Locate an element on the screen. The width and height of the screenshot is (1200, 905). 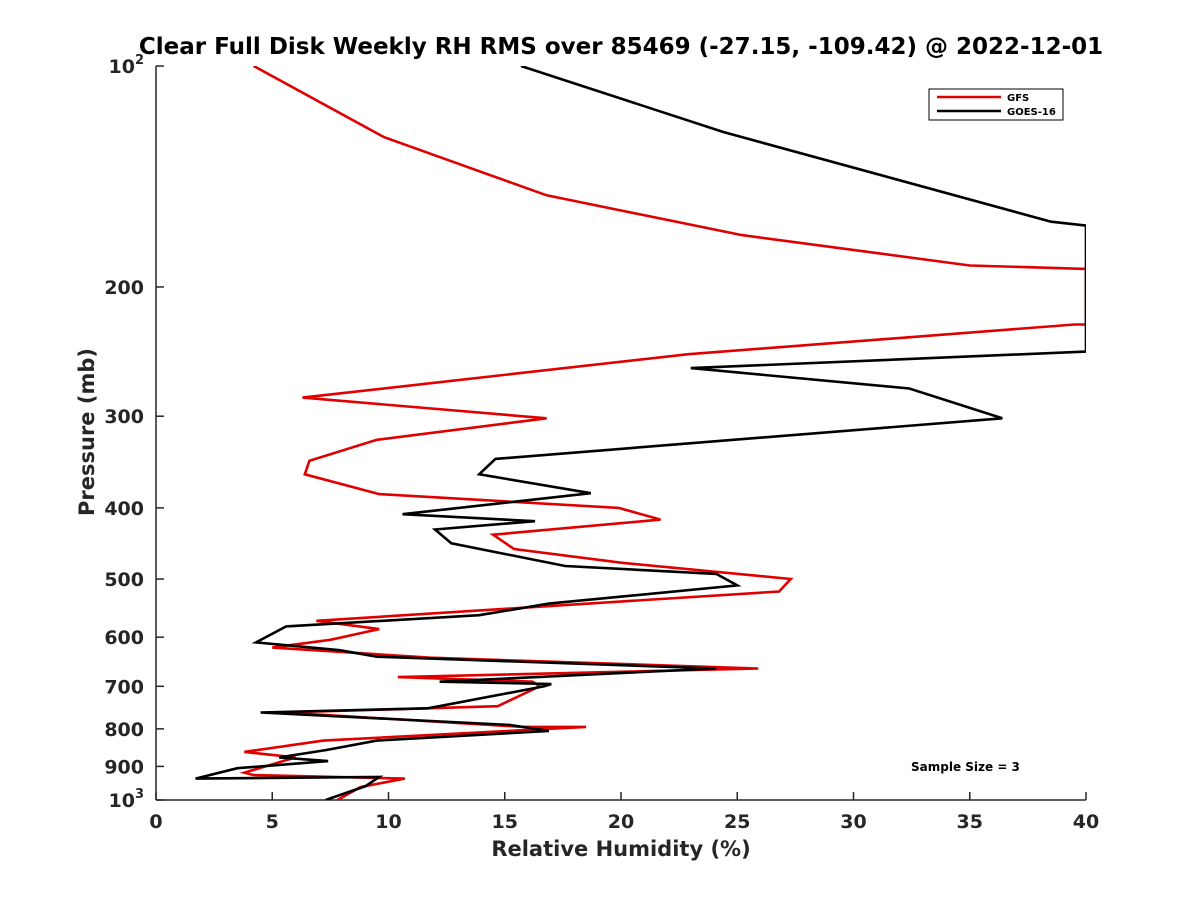
y-tick-label: 400 is located at coordinates (124, 509).